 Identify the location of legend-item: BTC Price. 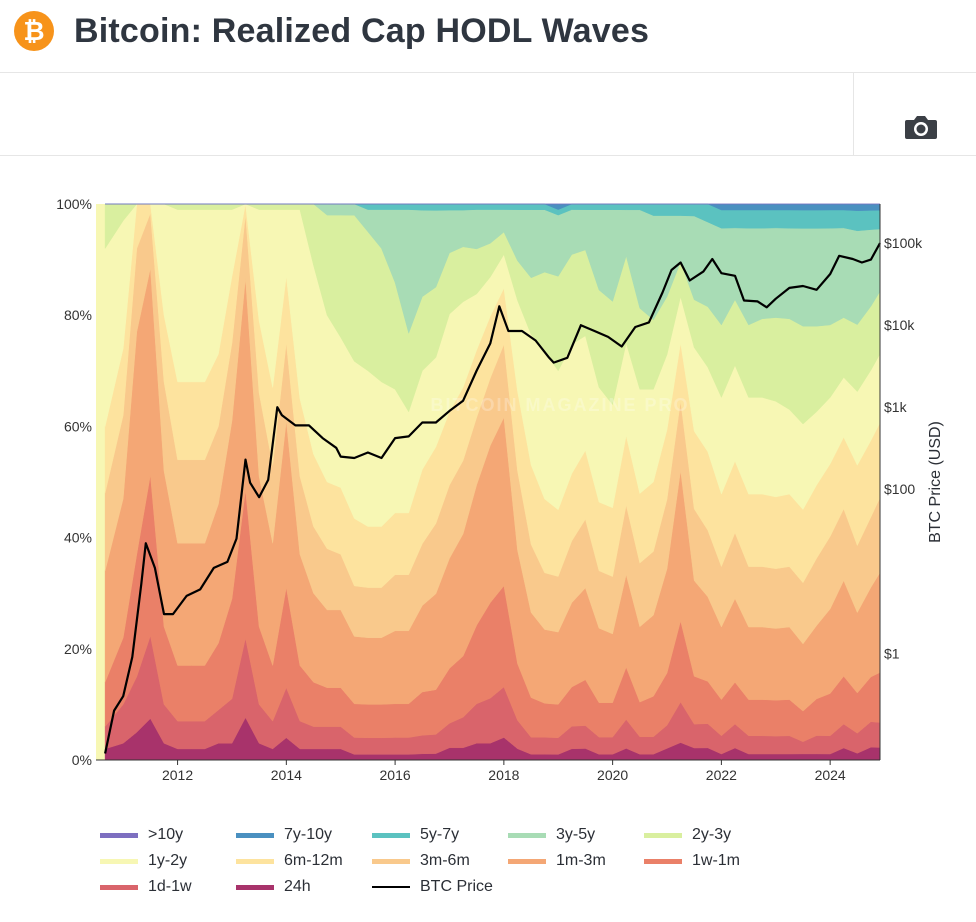
(440, 887).